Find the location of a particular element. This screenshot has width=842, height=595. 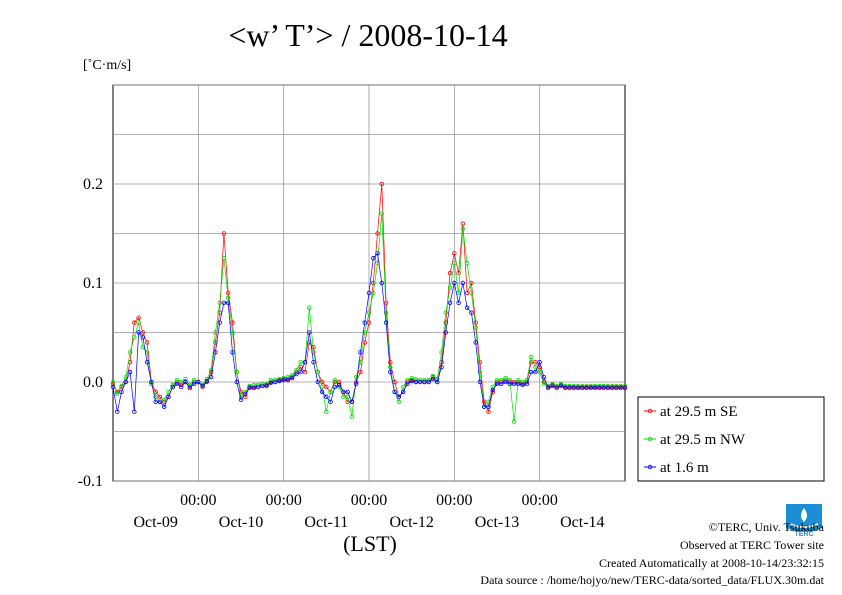

legend: at 29.5 m SE at 29.5 m NW at 1.6 m is located at coordinates (731, 439).